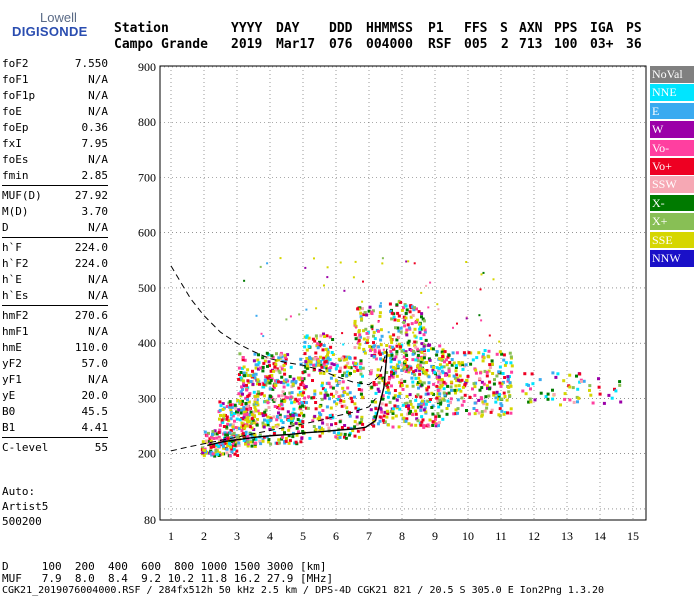 The image size is (700, 600). What do you see at coordinates (55, 144) in the screenshot?
I see `param-row: fxI 7.95` at bounding box center [55, 144].